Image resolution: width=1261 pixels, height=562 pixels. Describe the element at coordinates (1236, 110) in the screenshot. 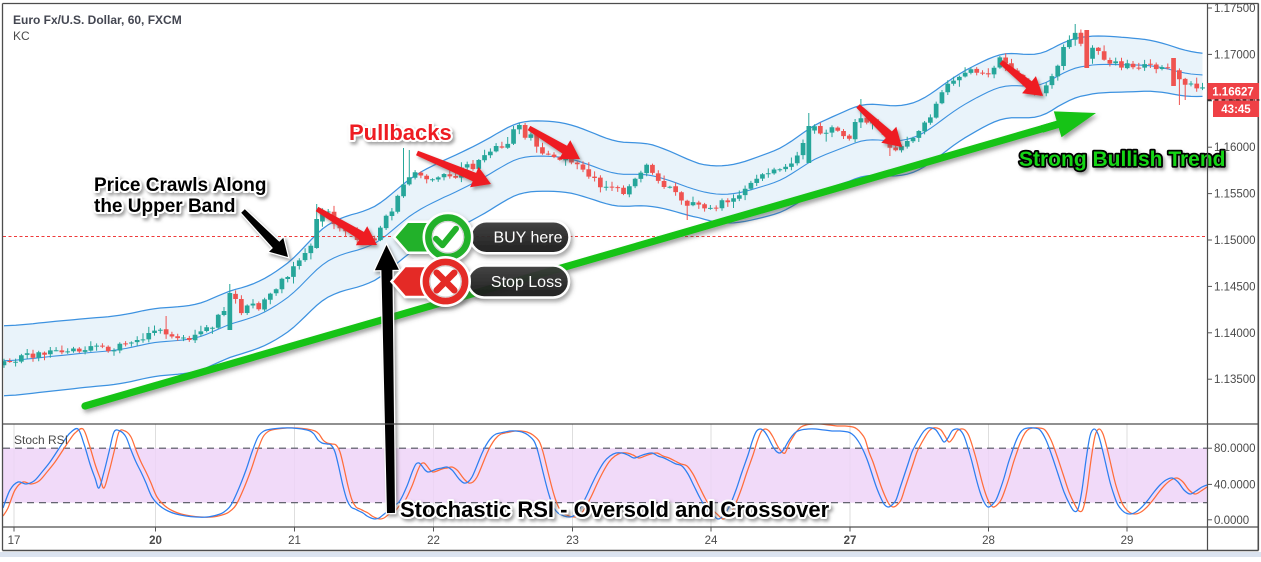

I see `svg-text: 43:45` at that location.